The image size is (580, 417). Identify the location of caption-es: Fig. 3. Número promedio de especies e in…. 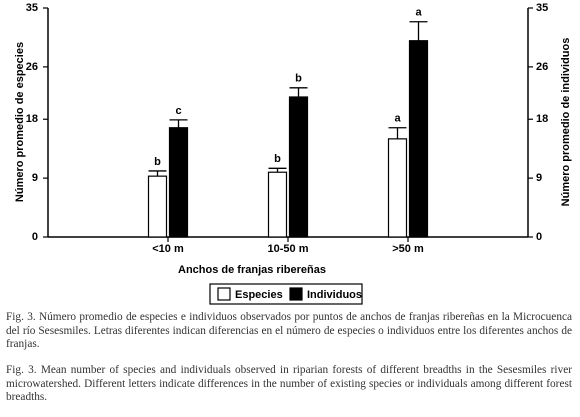
(289, 330).